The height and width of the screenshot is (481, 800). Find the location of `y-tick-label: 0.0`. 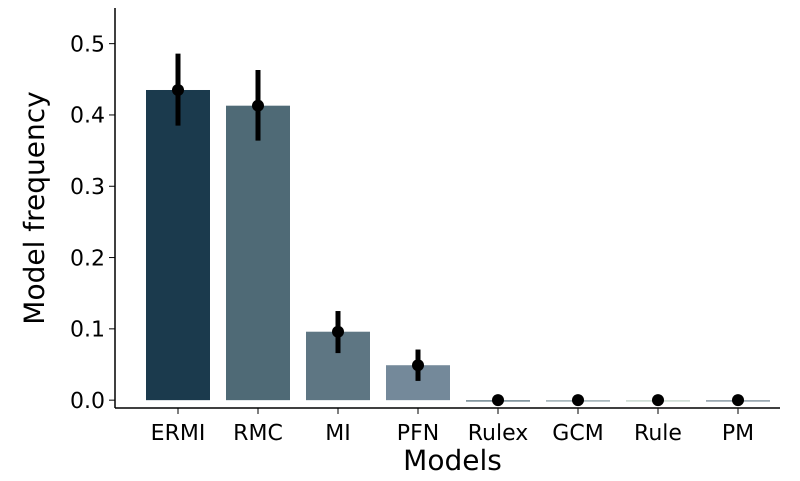

y-tick-label: 0.0 is located at coordinates (87, 401).